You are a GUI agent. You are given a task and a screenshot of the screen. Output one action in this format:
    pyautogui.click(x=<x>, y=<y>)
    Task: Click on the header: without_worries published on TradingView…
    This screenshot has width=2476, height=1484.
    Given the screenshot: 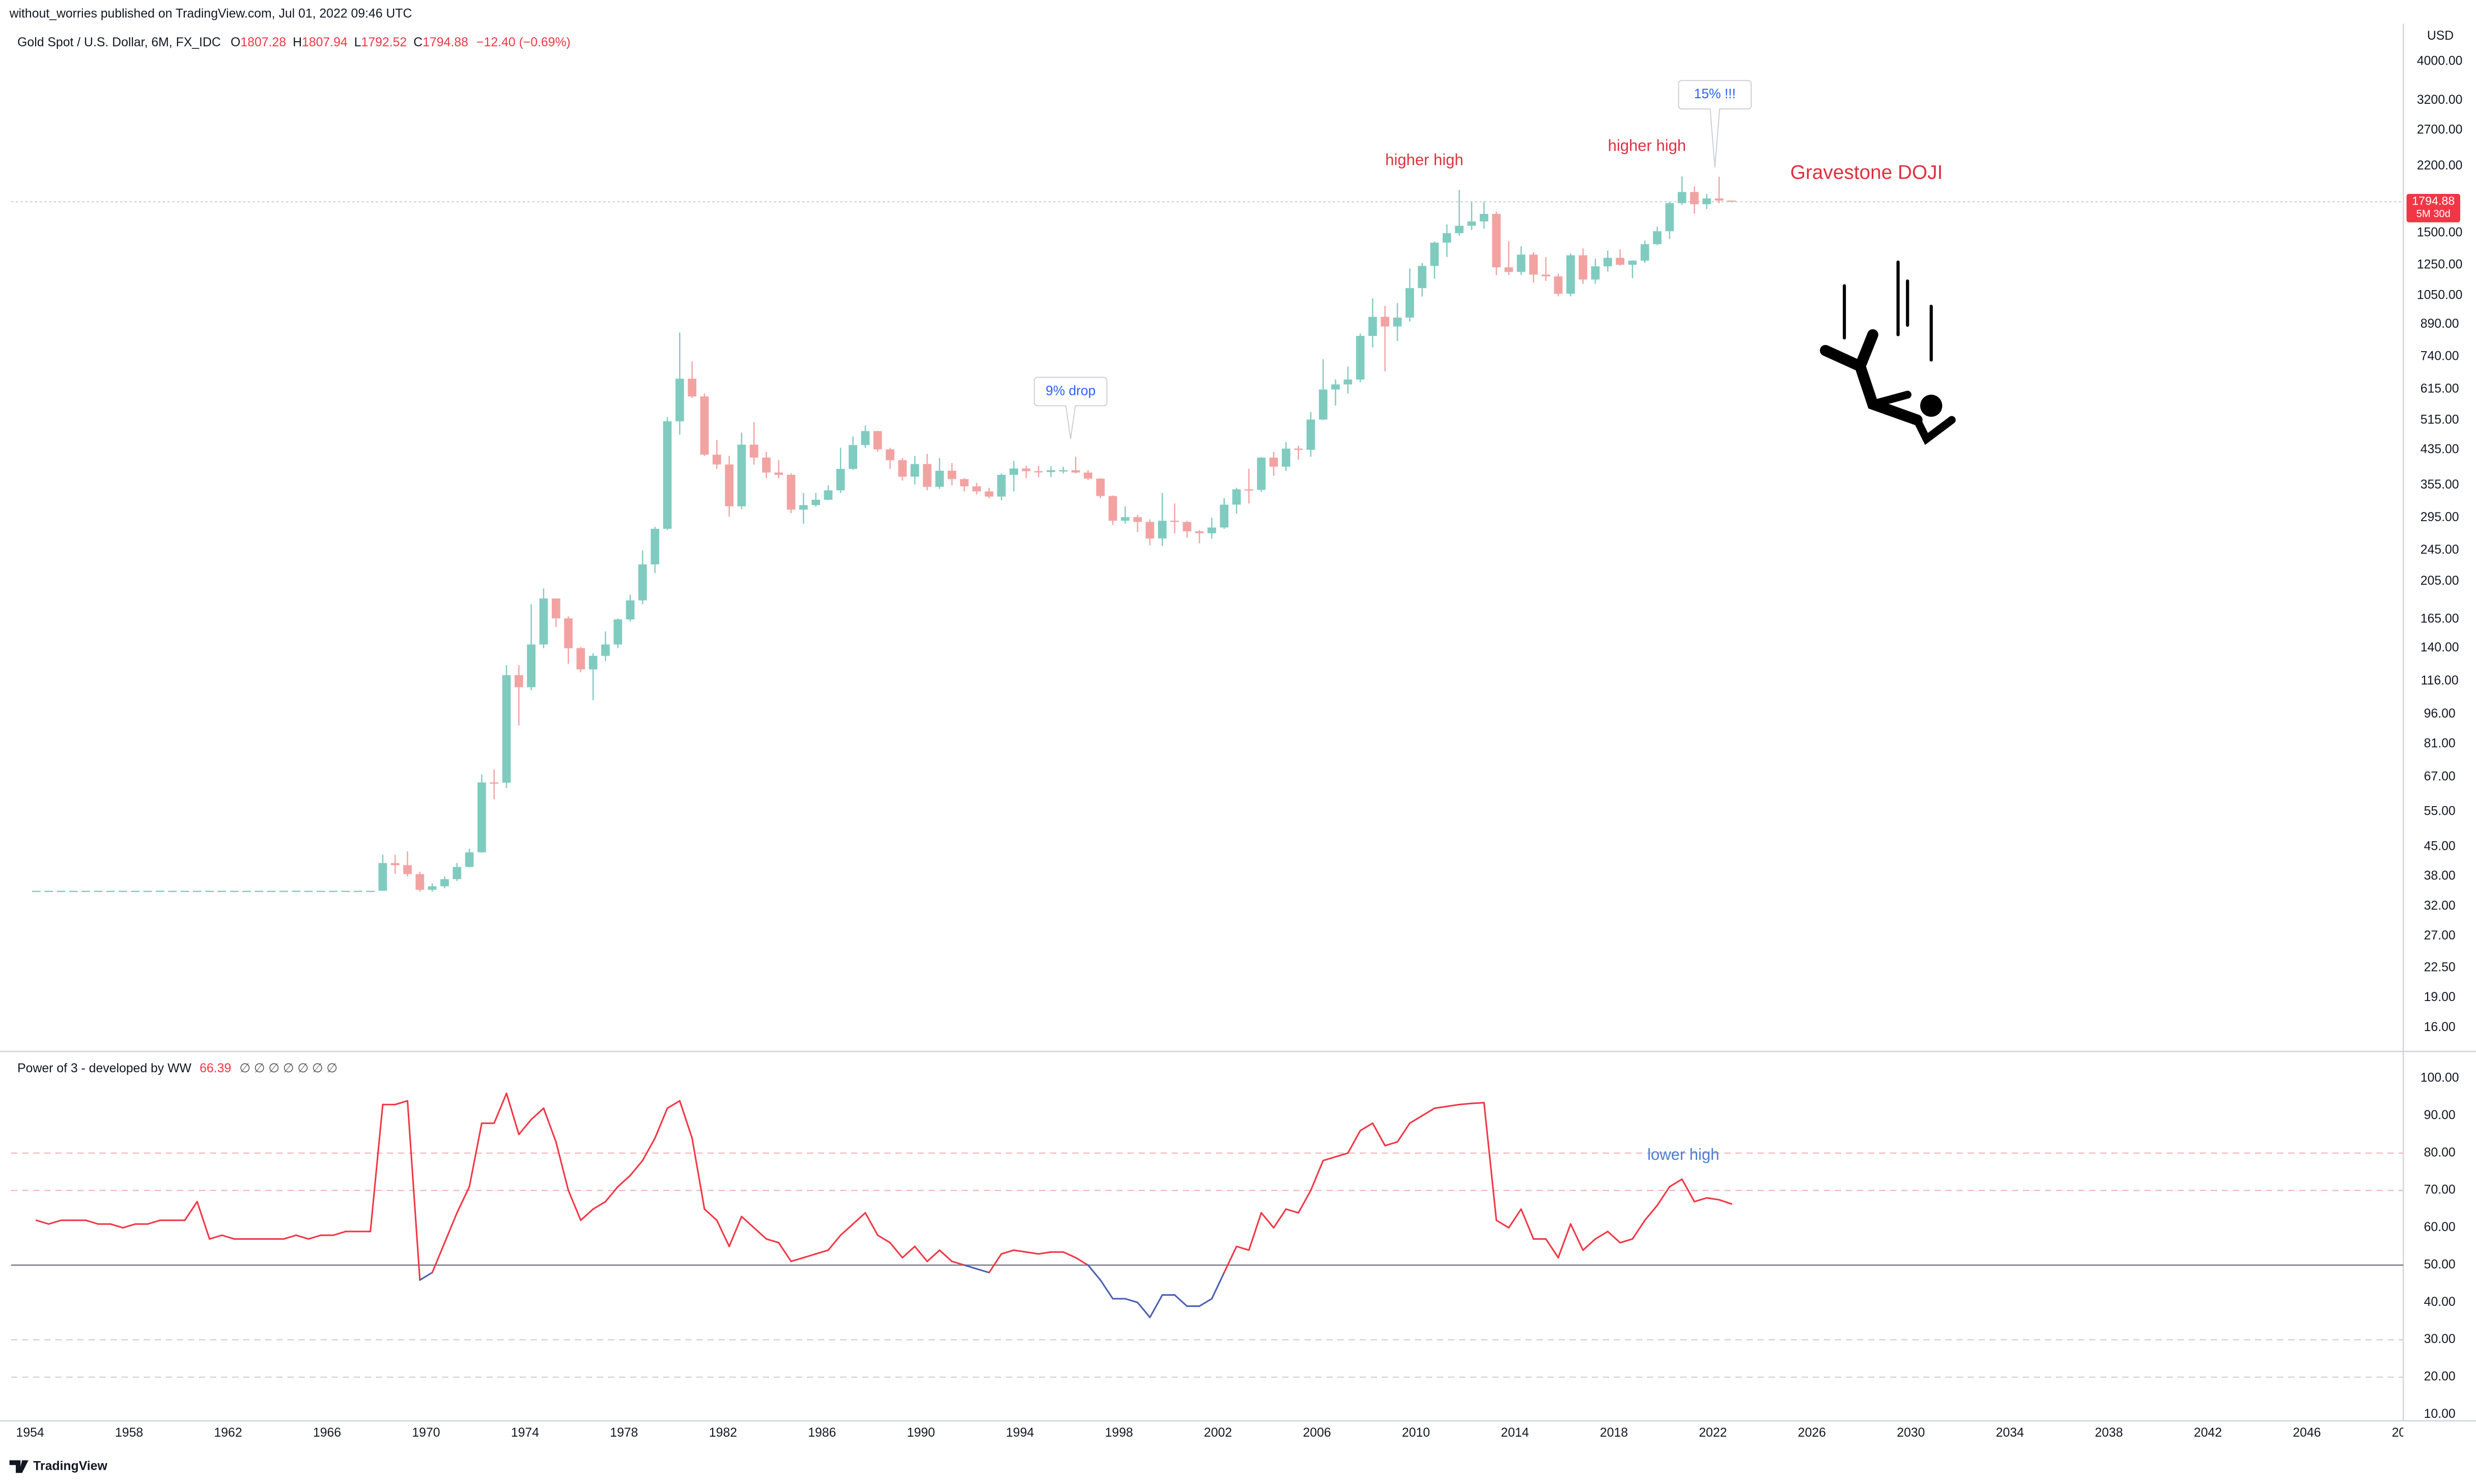 What is the action you would take?
    pyautogui.click(x=210, y=14)
    